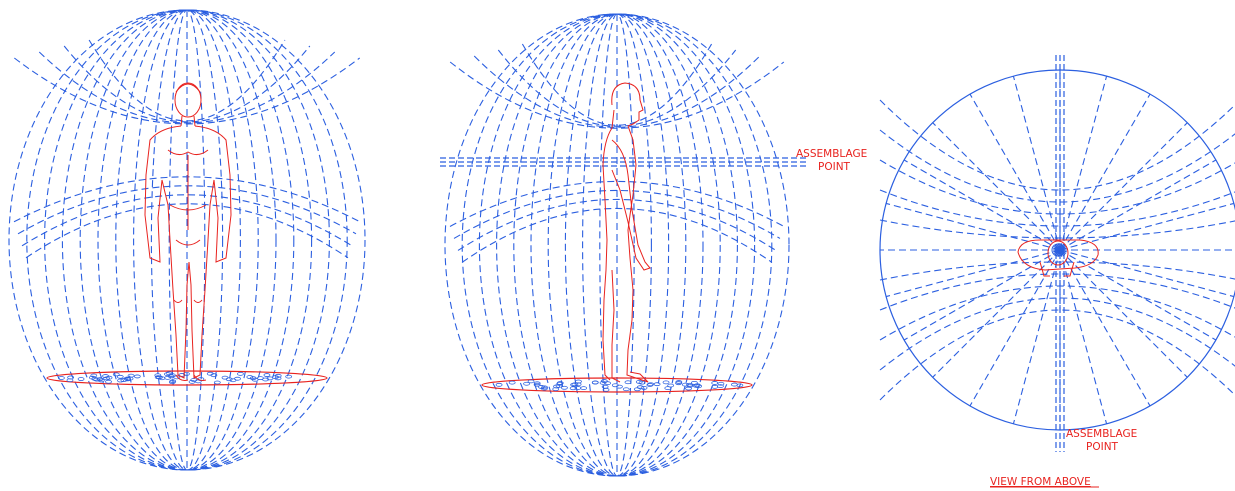 The image size is (1235, 491). I want to click on human-figure-top, so click(1058, 258).